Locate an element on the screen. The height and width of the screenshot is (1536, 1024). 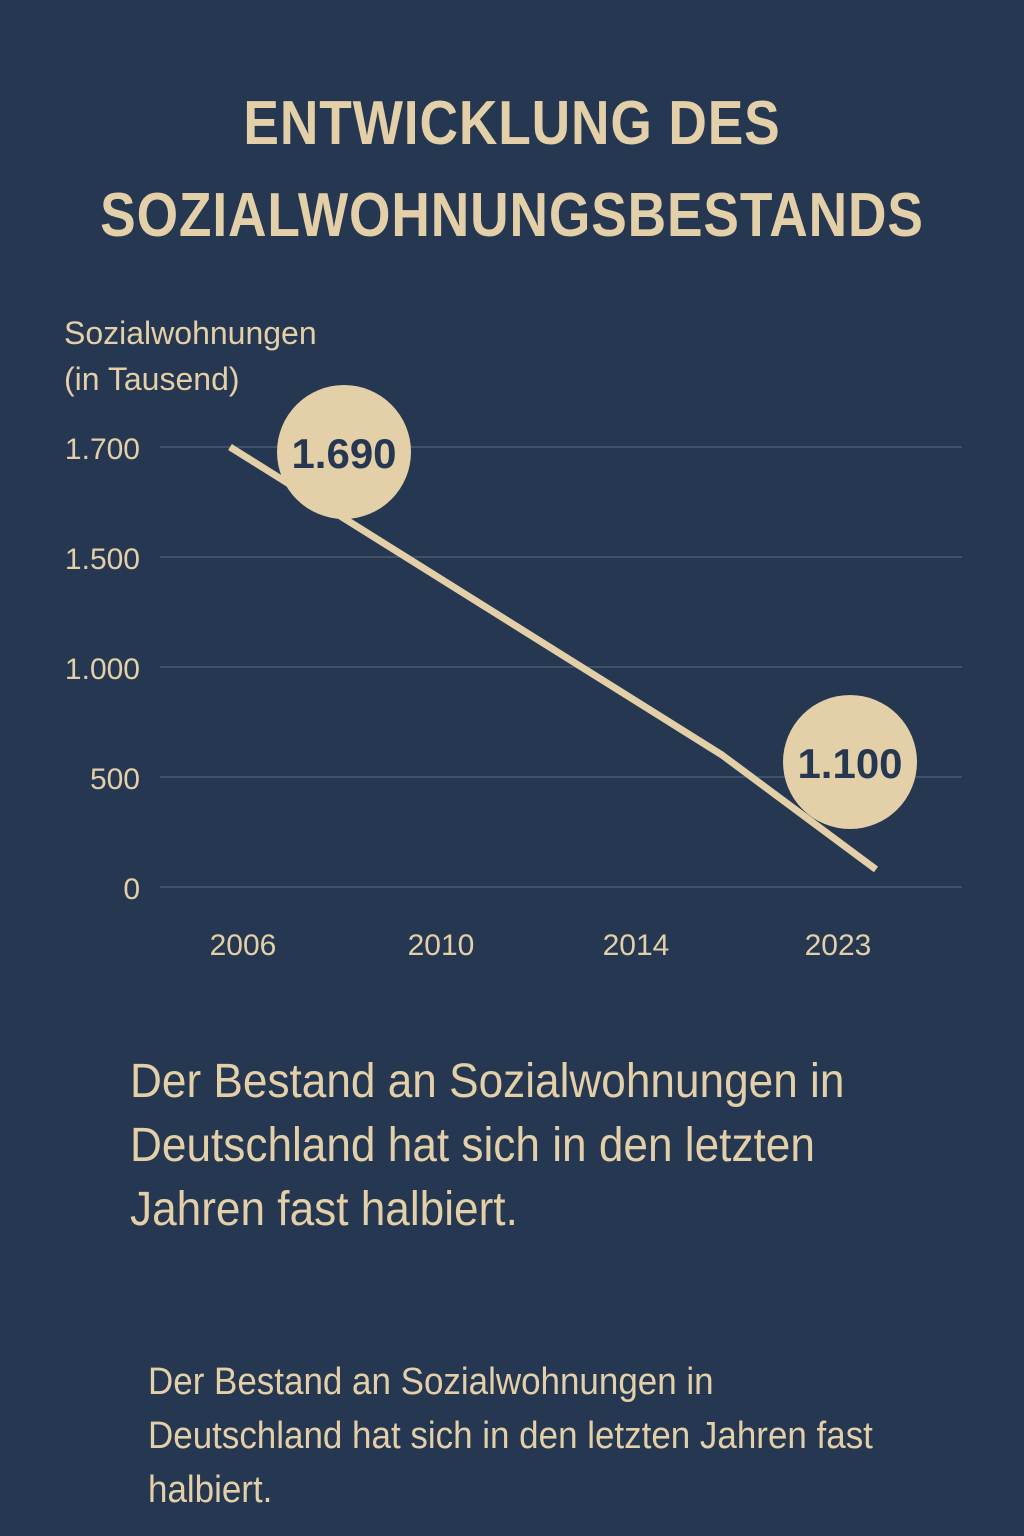
y-tick-label: 1.000 is located at coordinates (102, 669).